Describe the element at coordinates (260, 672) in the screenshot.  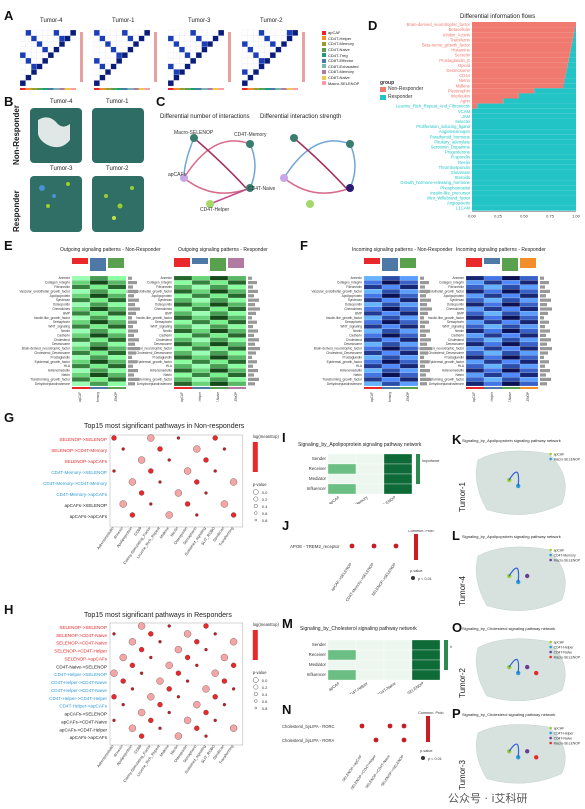
I see `legend-title: p-value` at that location.